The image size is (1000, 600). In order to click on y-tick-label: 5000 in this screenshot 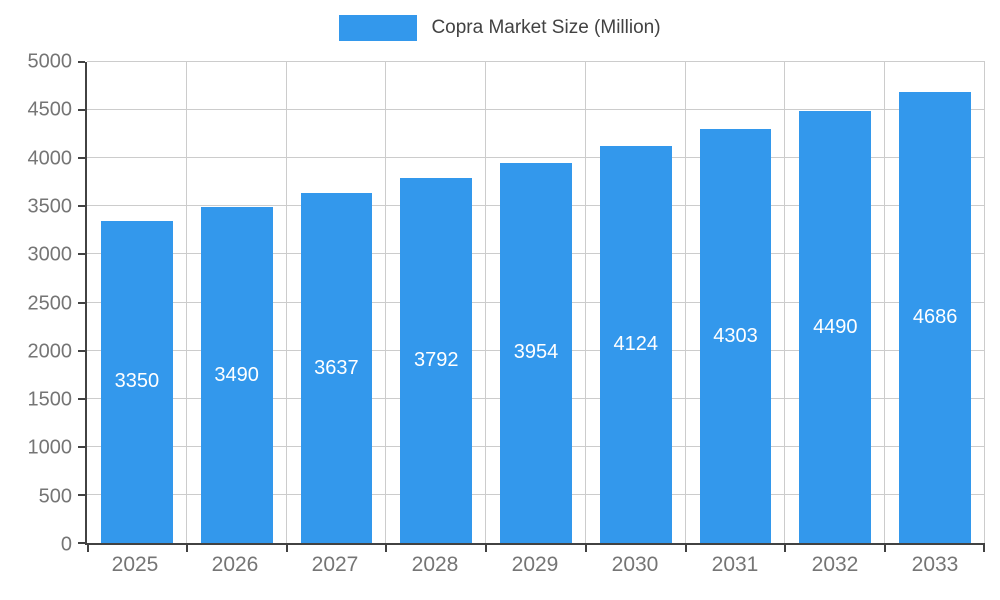, I will do `click(50, 61)`.